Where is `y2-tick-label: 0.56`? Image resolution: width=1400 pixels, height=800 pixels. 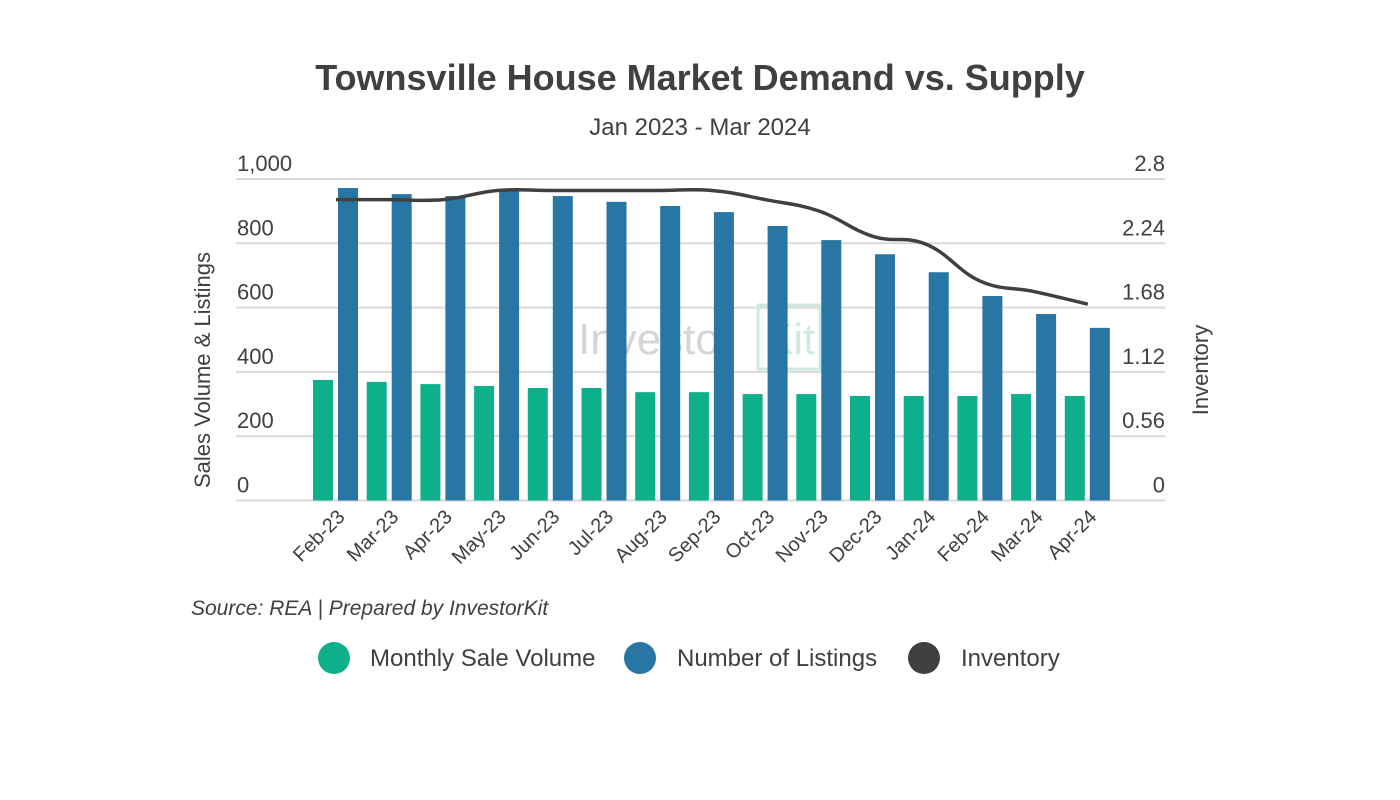 y2-tick-label: 0.56 is located at coordinates (1143, 420).